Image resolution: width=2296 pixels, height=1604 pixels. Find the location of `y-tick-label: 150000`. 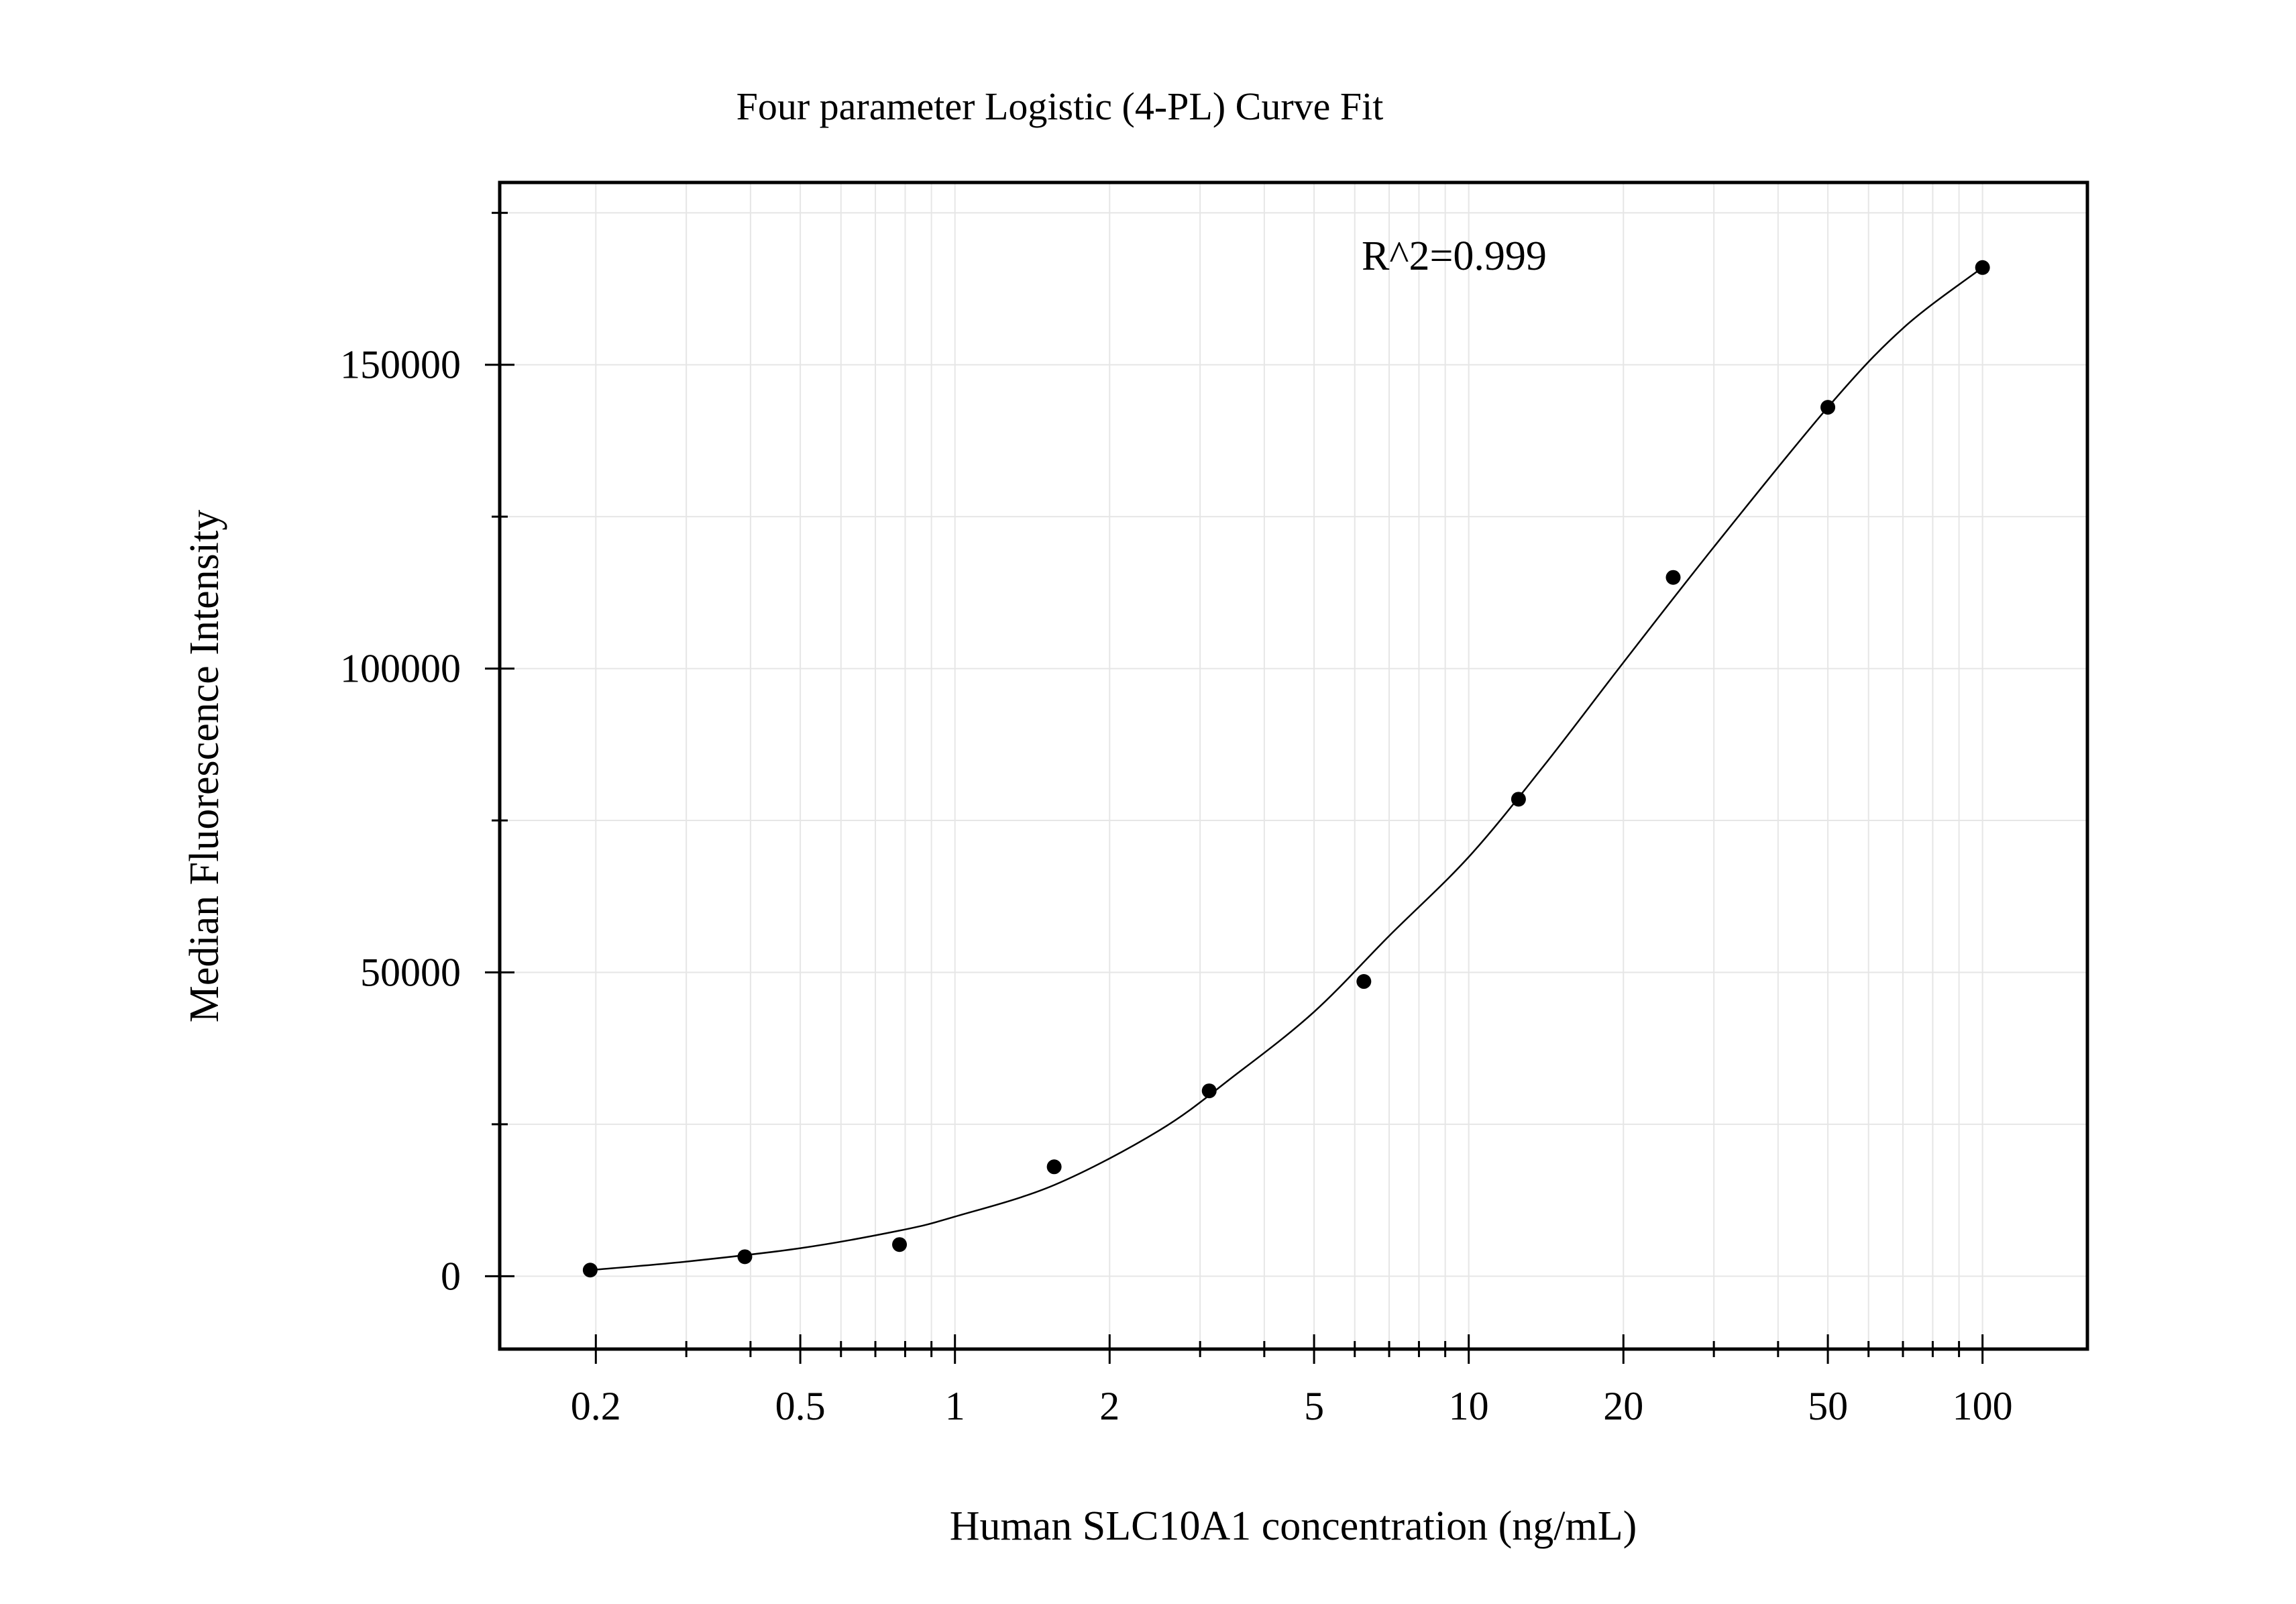

y-tick-label: 150000 is located at coordinates (401, 365).